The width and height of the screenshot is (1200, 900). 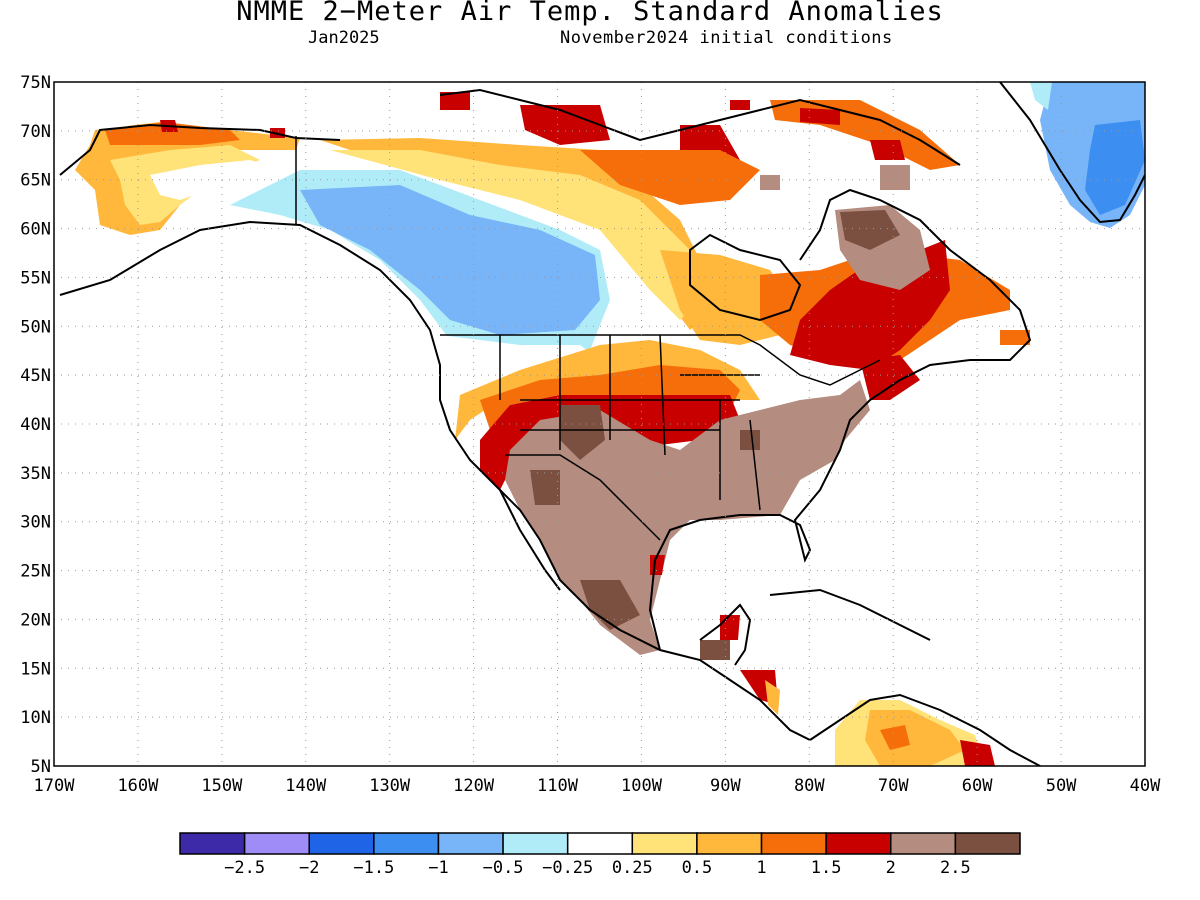 What do you see at coordinates (725, 786) in the screenshot?
I see `longitude-tick-label: 90W` at bounding box center [725, 786].